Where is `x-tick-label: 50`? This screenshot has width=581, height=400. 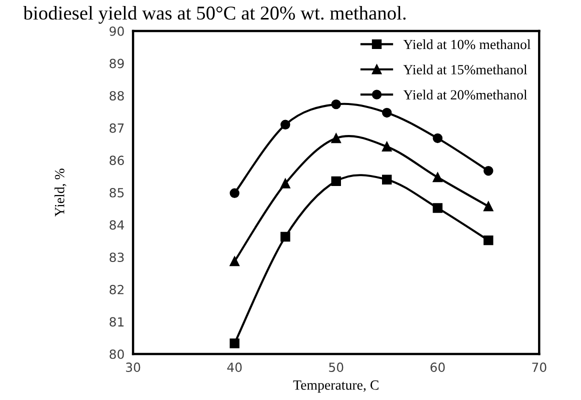 x-tick-label: 50 is located at coordinates (336, 367).